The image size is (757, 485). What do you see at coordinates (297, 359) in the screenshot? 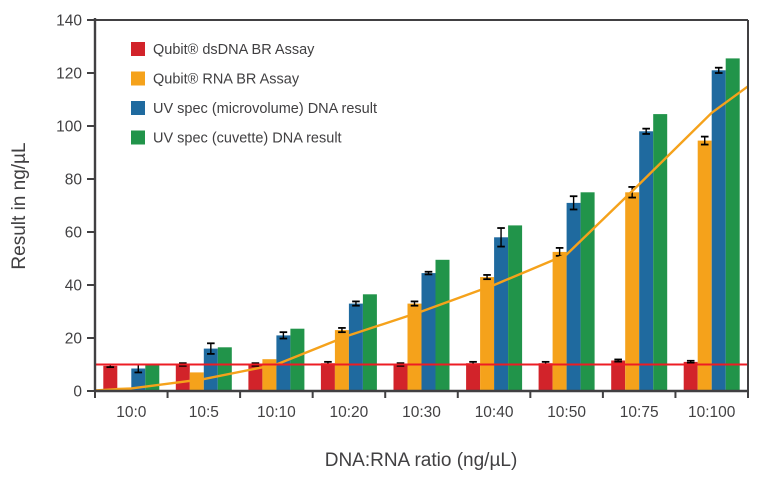
I see `bar-series3-cat2` at bounding box center [297, 359].